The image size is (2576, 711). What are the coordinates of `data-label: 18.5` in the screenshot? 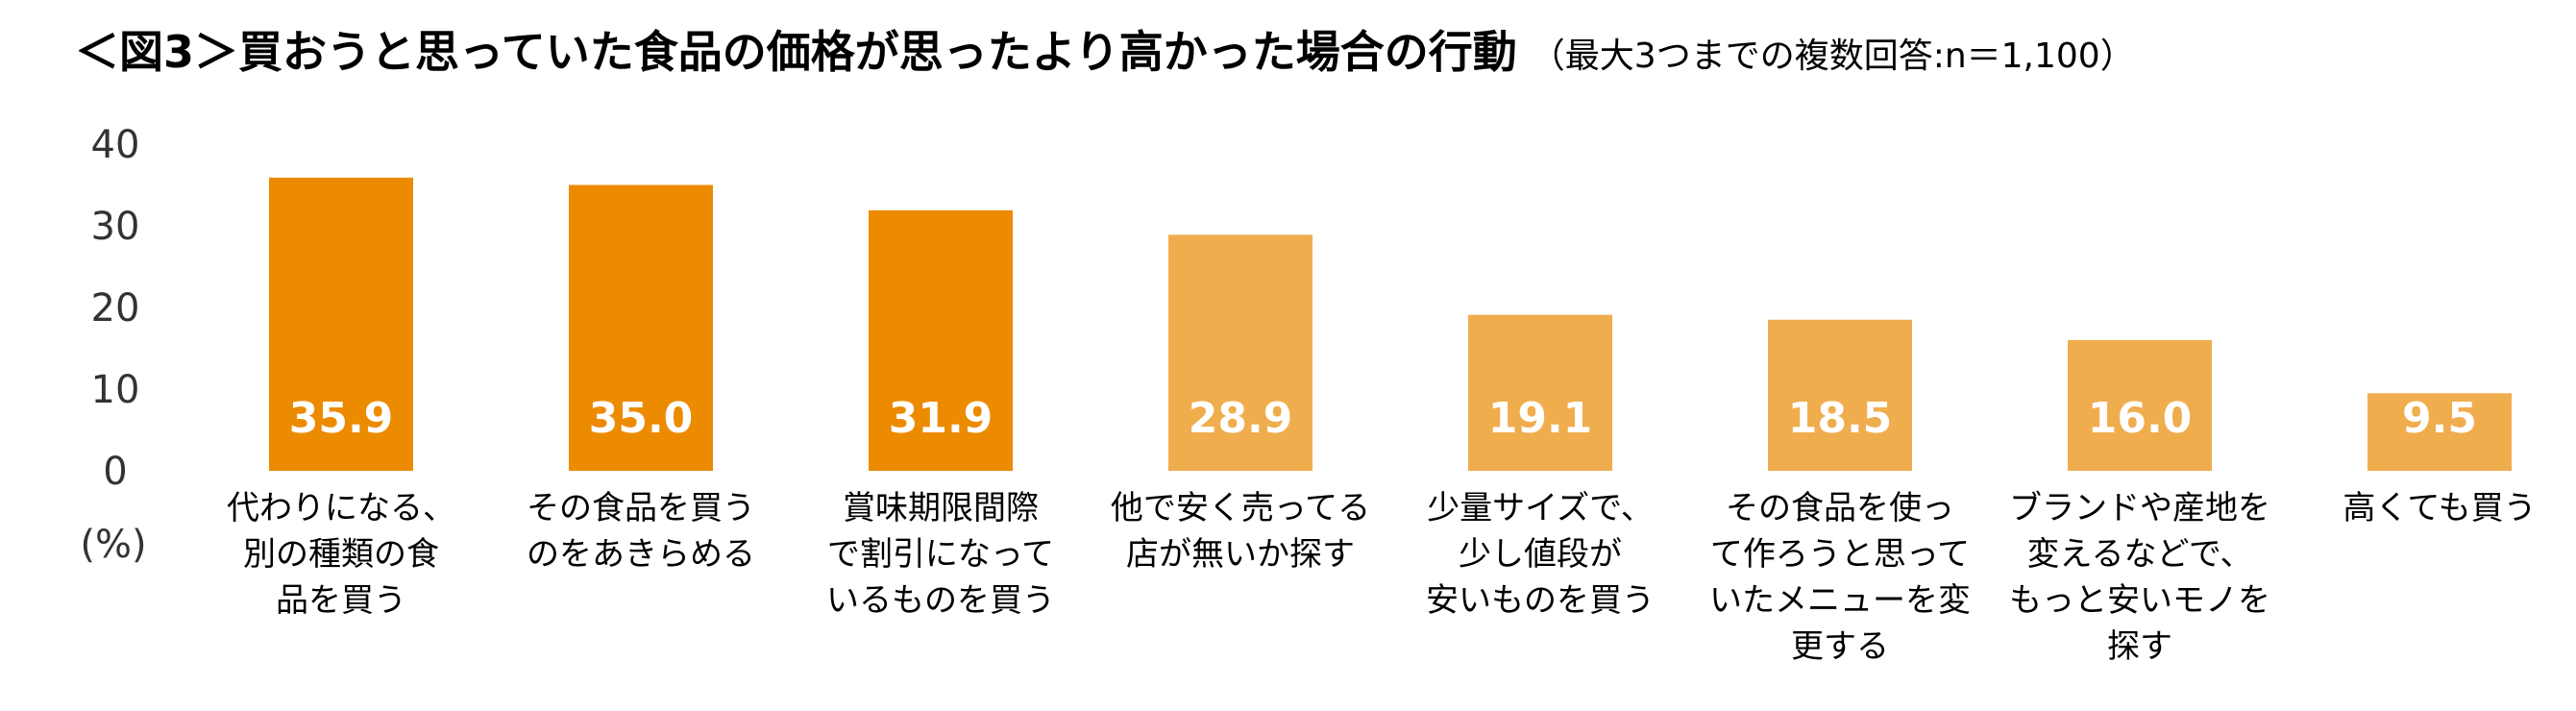 It's located at (1840, 418).